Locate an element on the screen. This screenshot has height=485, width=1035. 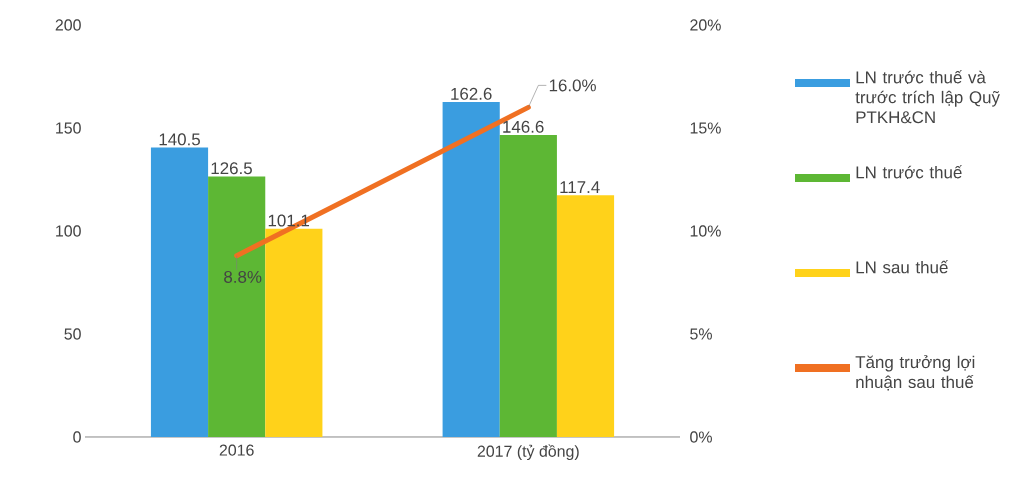
legend-label: Tăng trưởng lợi nhuận sau thuế is located at coordinates (915, 373).